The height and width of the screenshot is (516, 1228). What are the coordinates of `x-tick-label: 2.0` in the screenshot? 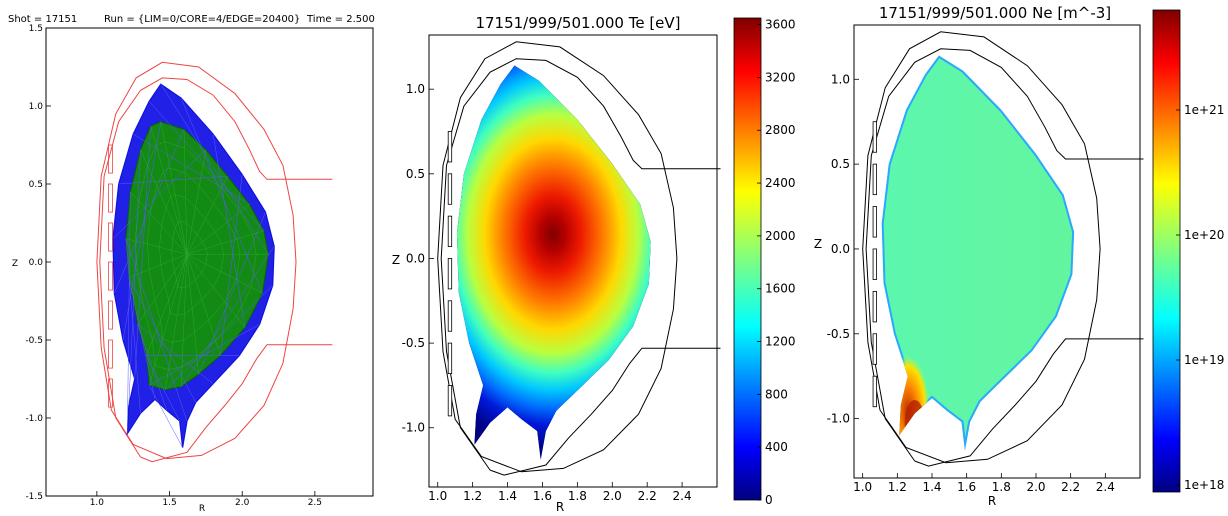 It's located at (1035, 487).